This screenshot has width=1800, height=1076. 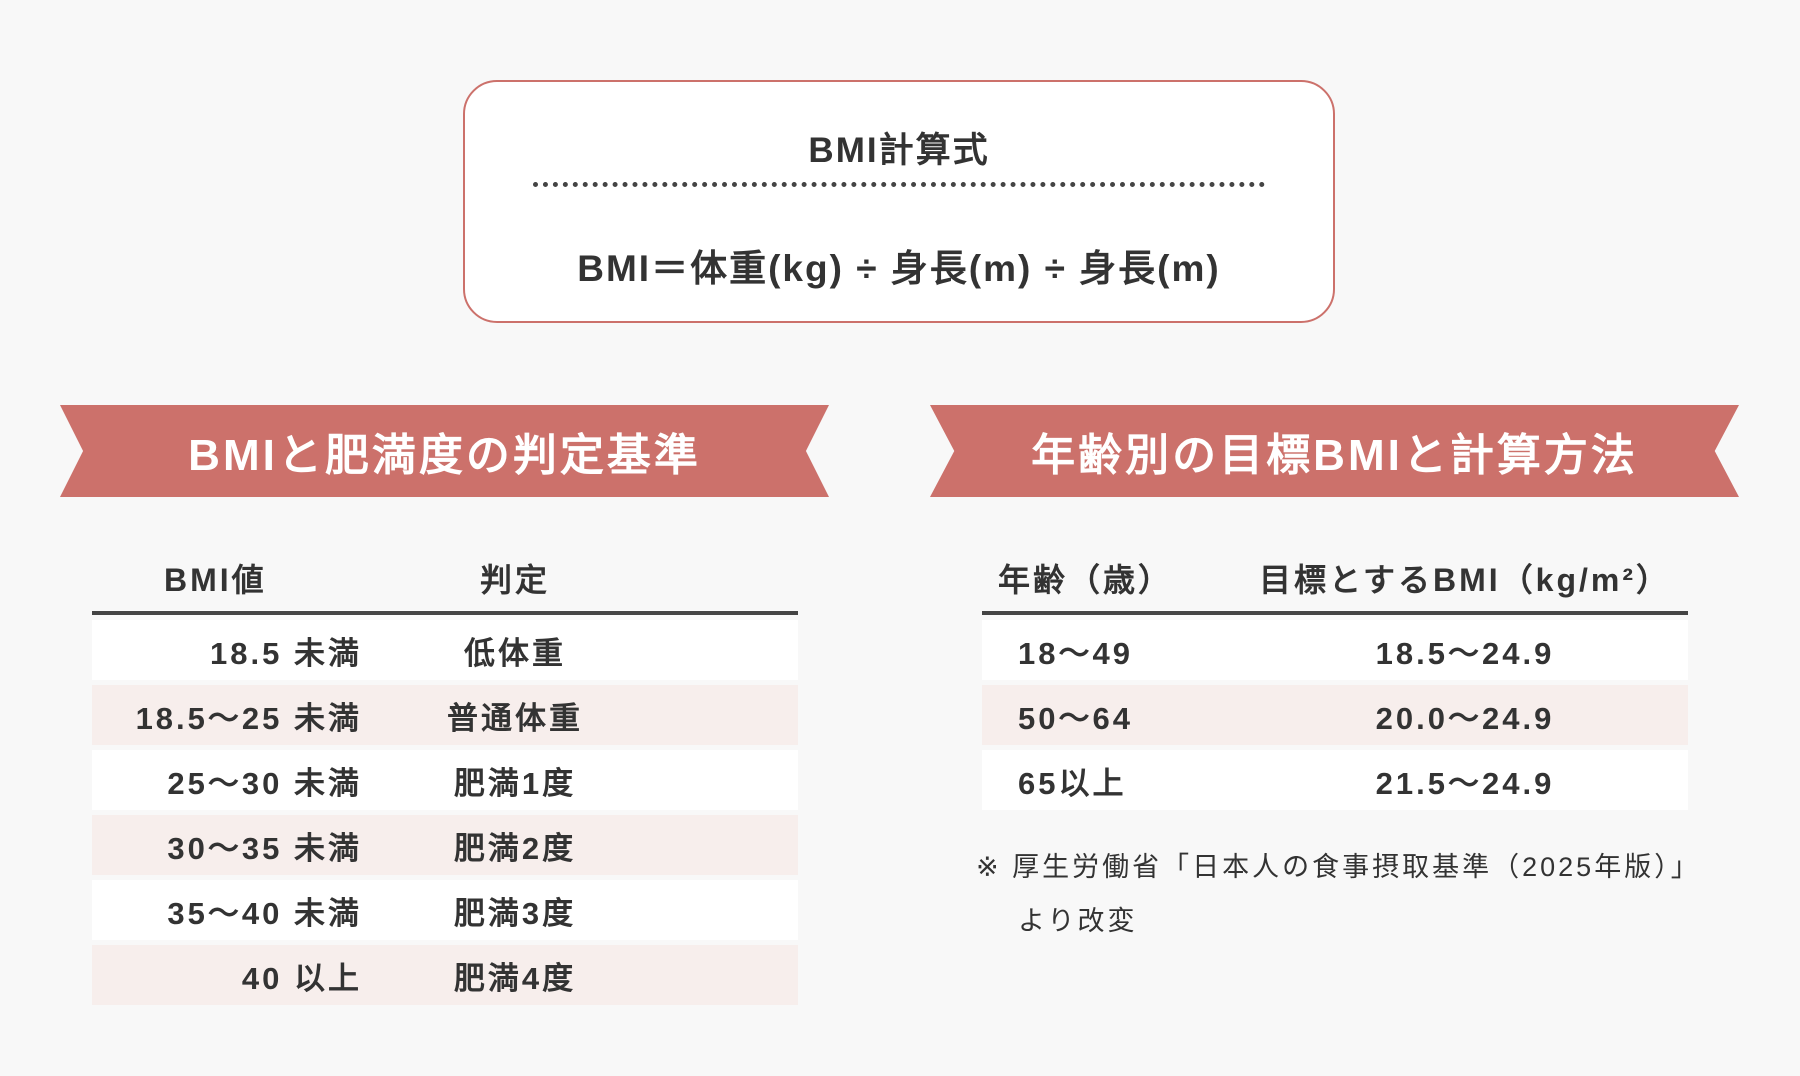 I want to click on formula-title: BMI計算式, so click(x=899, y=150).